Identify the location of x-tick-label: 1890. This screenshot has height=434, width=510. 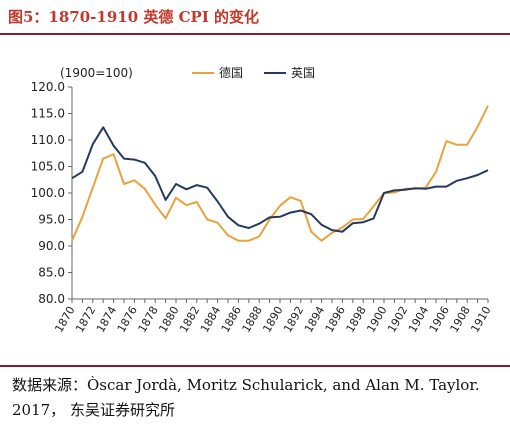
(272, 319).